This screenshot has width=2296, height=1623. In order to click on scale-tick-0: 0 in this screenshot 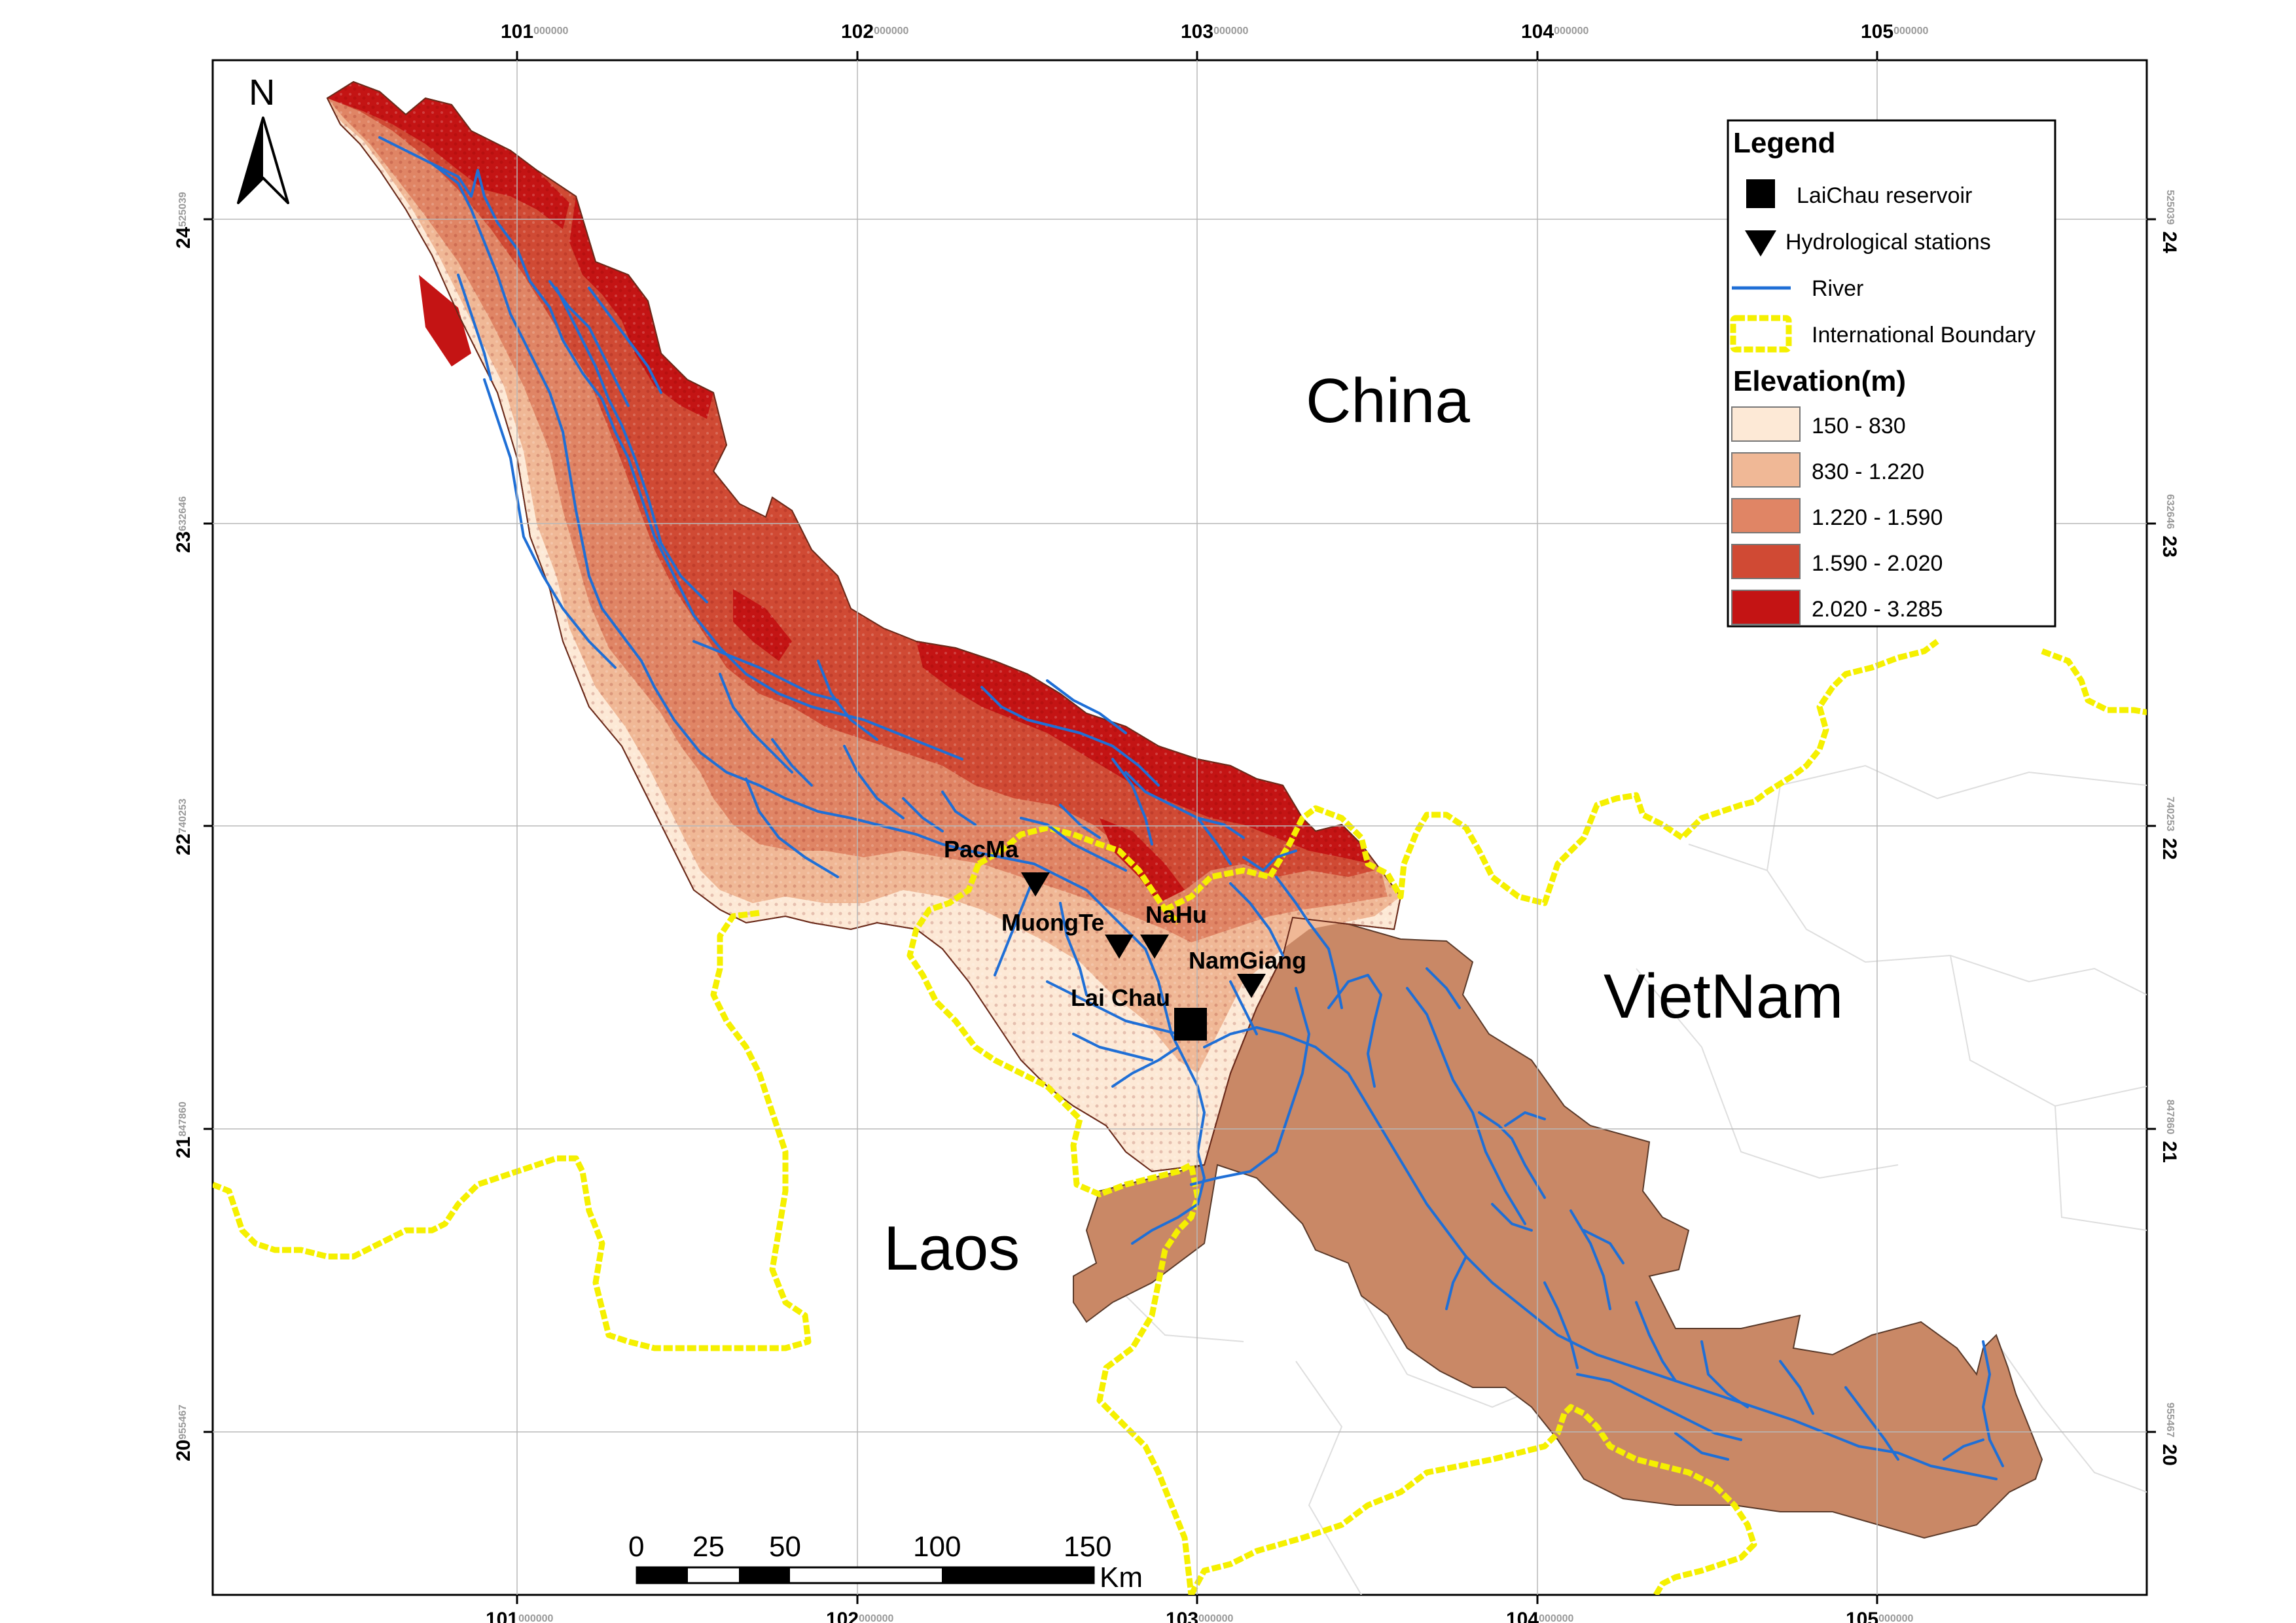, I will do `click(636, 1547)`.